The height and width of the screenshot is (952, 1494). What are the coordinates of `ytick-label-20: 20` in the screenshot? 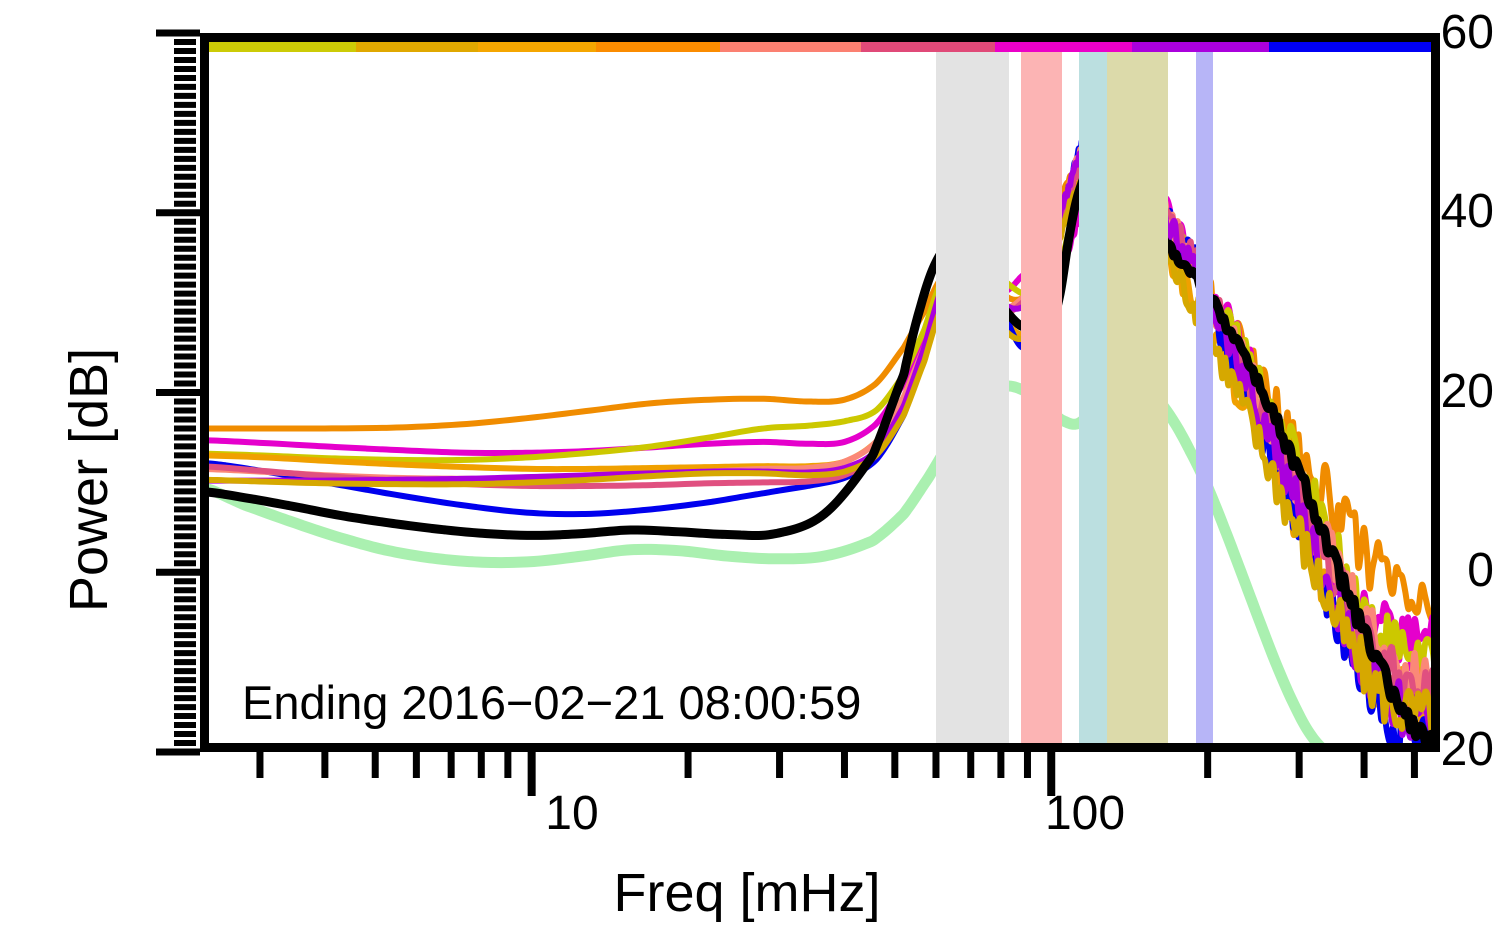 It's located at (1467, 391).